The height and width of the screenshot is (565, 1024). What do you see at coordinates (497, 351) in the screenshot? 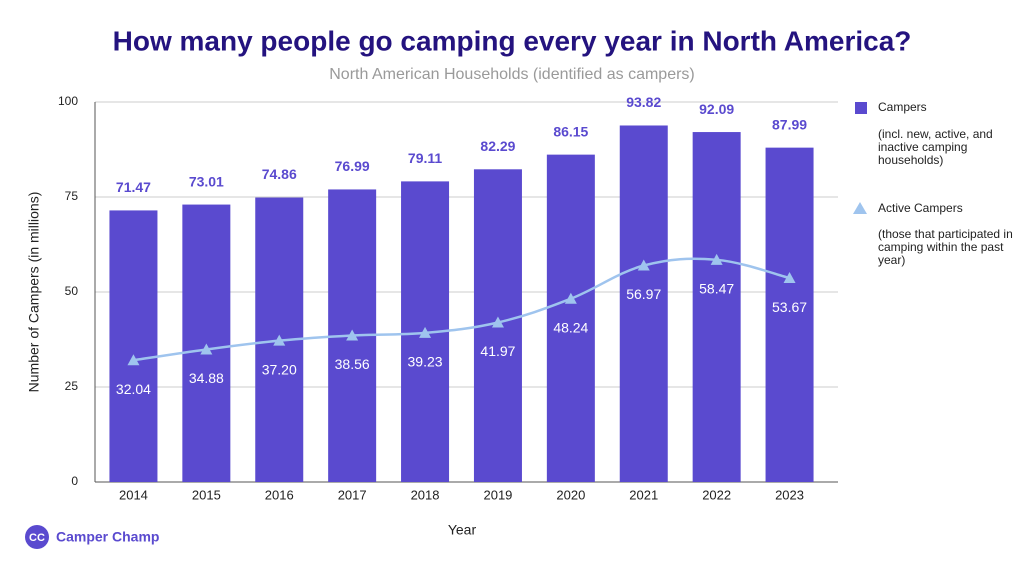
I see `line-value-label: 41.97` at bounding box center [497, 351].